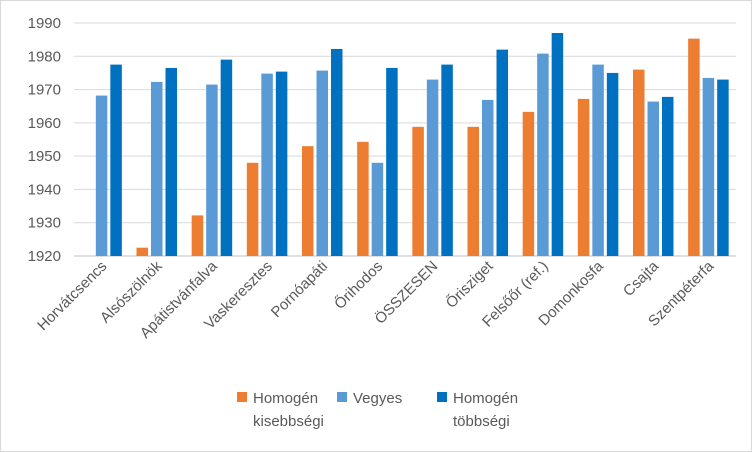 The width and height of the screenshot is (752, 452). What do you see at coordinates (44, 189) in the screenshot?
I see `y-tick-label: 1940` at bounding box center [44, 189].